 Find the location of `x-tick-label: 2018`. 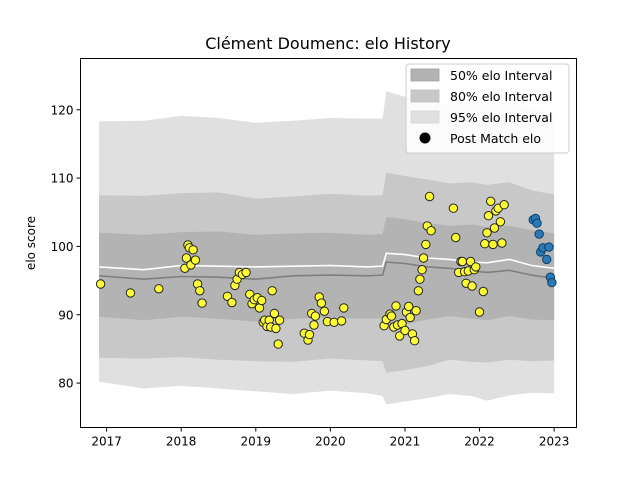

x-tick-label: 2018 is located at coordinates (181, 442).